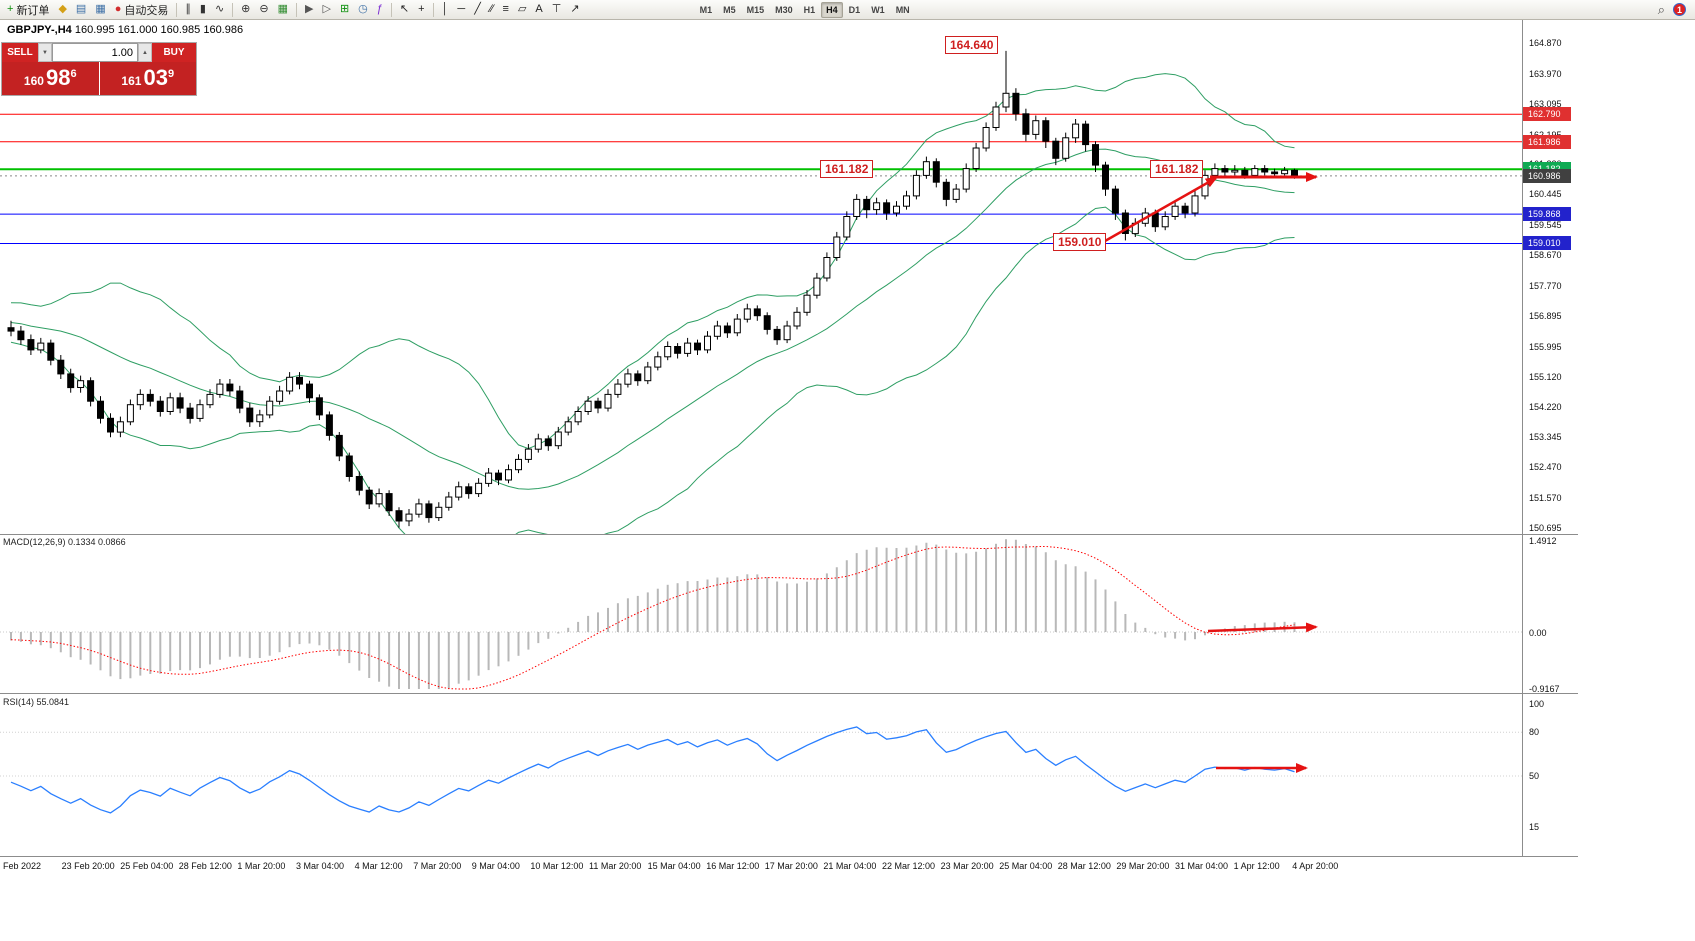  Describe the element at coordinates (972, 45) in the screenshot. I see `annotation-peak-price: 164.640` at that location.